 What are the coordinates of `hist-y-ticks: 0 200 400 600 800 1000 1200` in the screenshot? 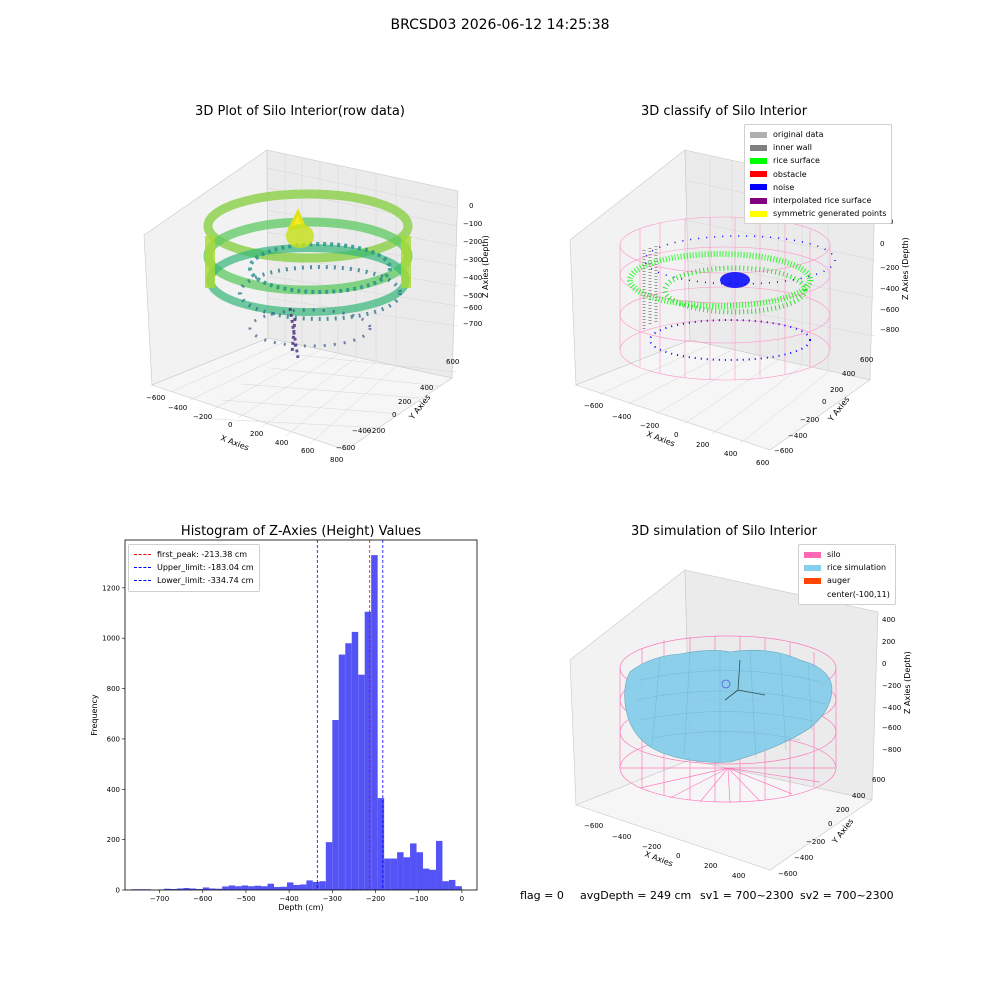 It's located at (113, 739).